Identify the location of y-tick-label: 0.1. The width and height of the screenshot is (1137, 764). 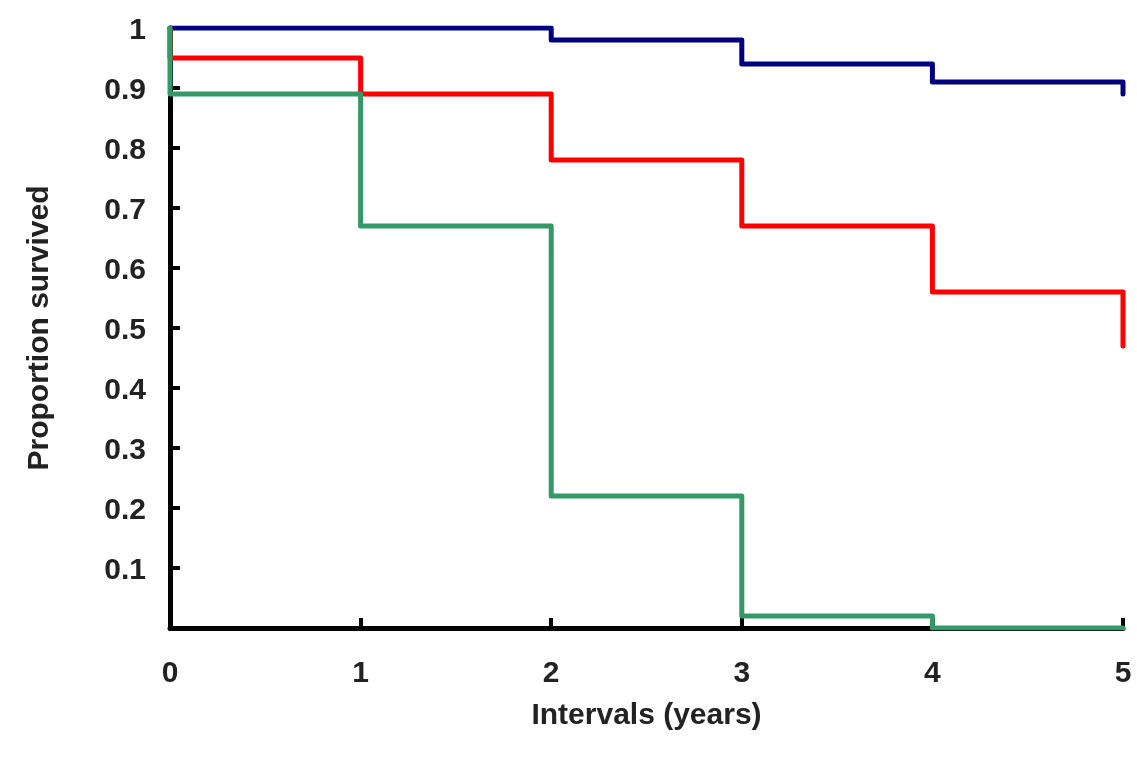
(125, 568).